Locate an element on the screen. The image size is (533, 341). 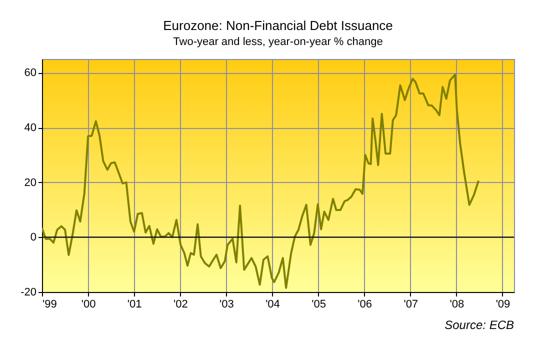
y-tick-label: 0 is located at coordinates (33, 238).